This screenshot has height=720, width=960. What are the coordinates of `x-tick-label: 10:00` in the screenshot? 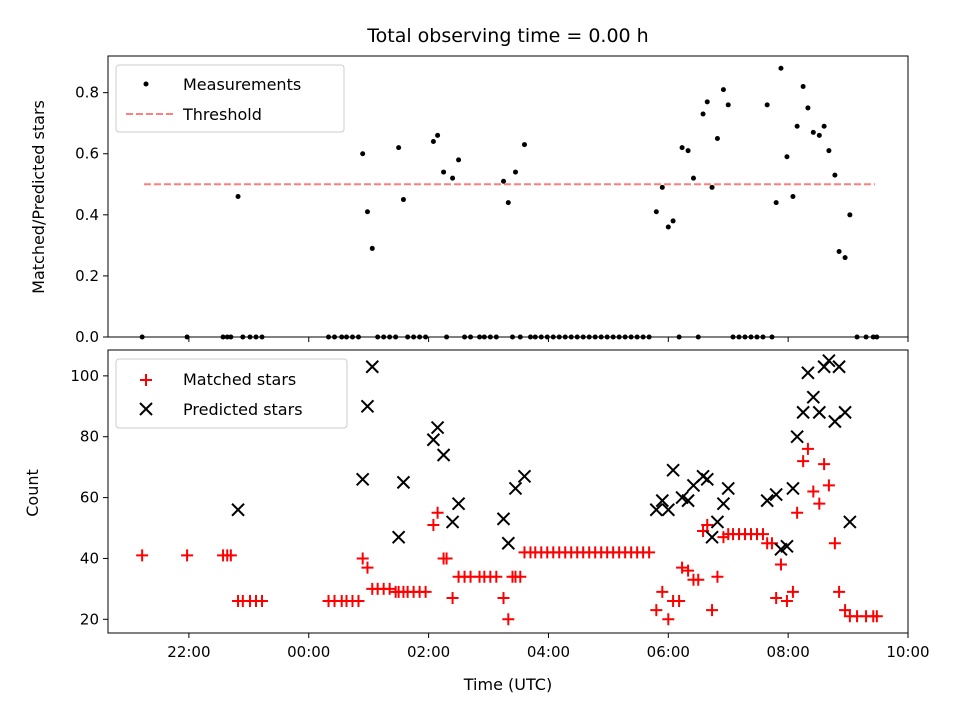 It's located at (907, 652).